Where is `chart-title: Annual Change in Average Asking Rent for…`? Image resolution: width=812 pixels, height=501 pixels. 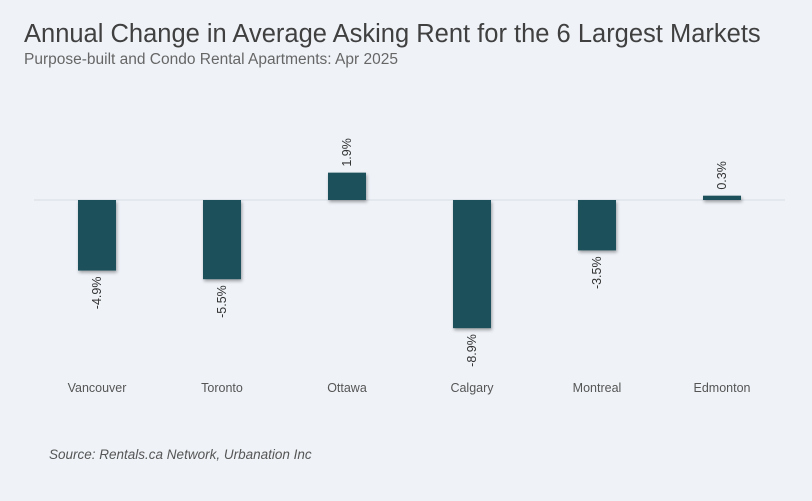
chart-title: Annual Change in Average Asking Rent for… is located at coordinates (392, 34).